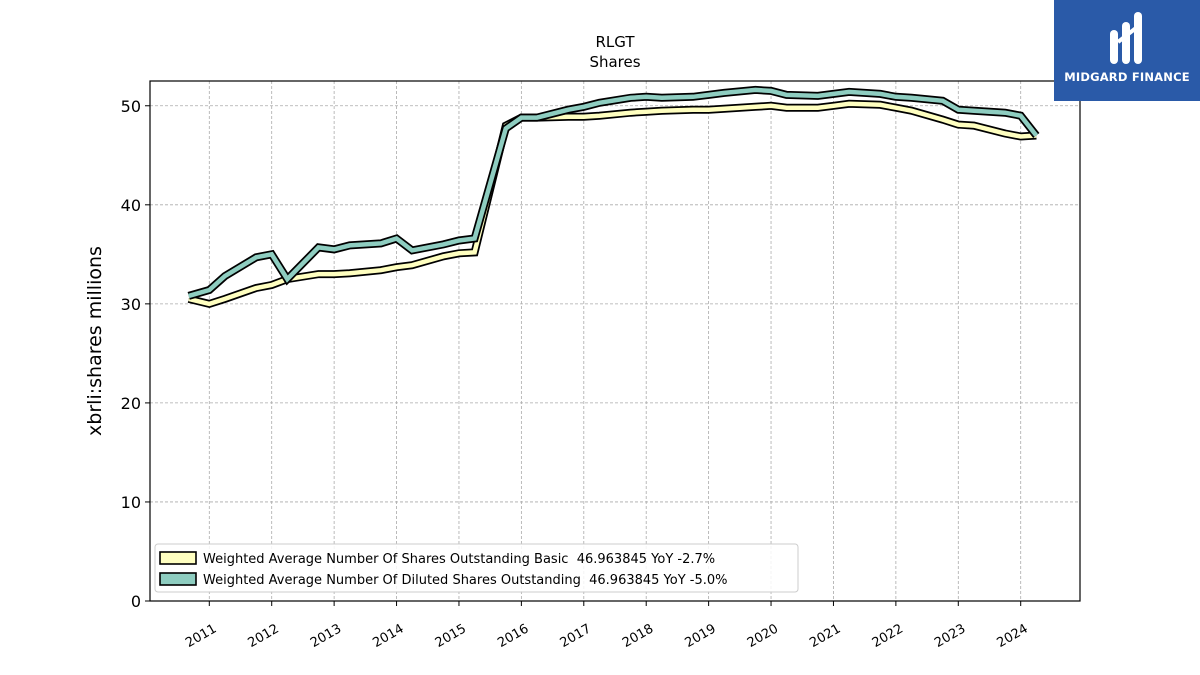 The image size is (1200, 675). I want to click on x-tick-label: 2020, so click(763, 636).